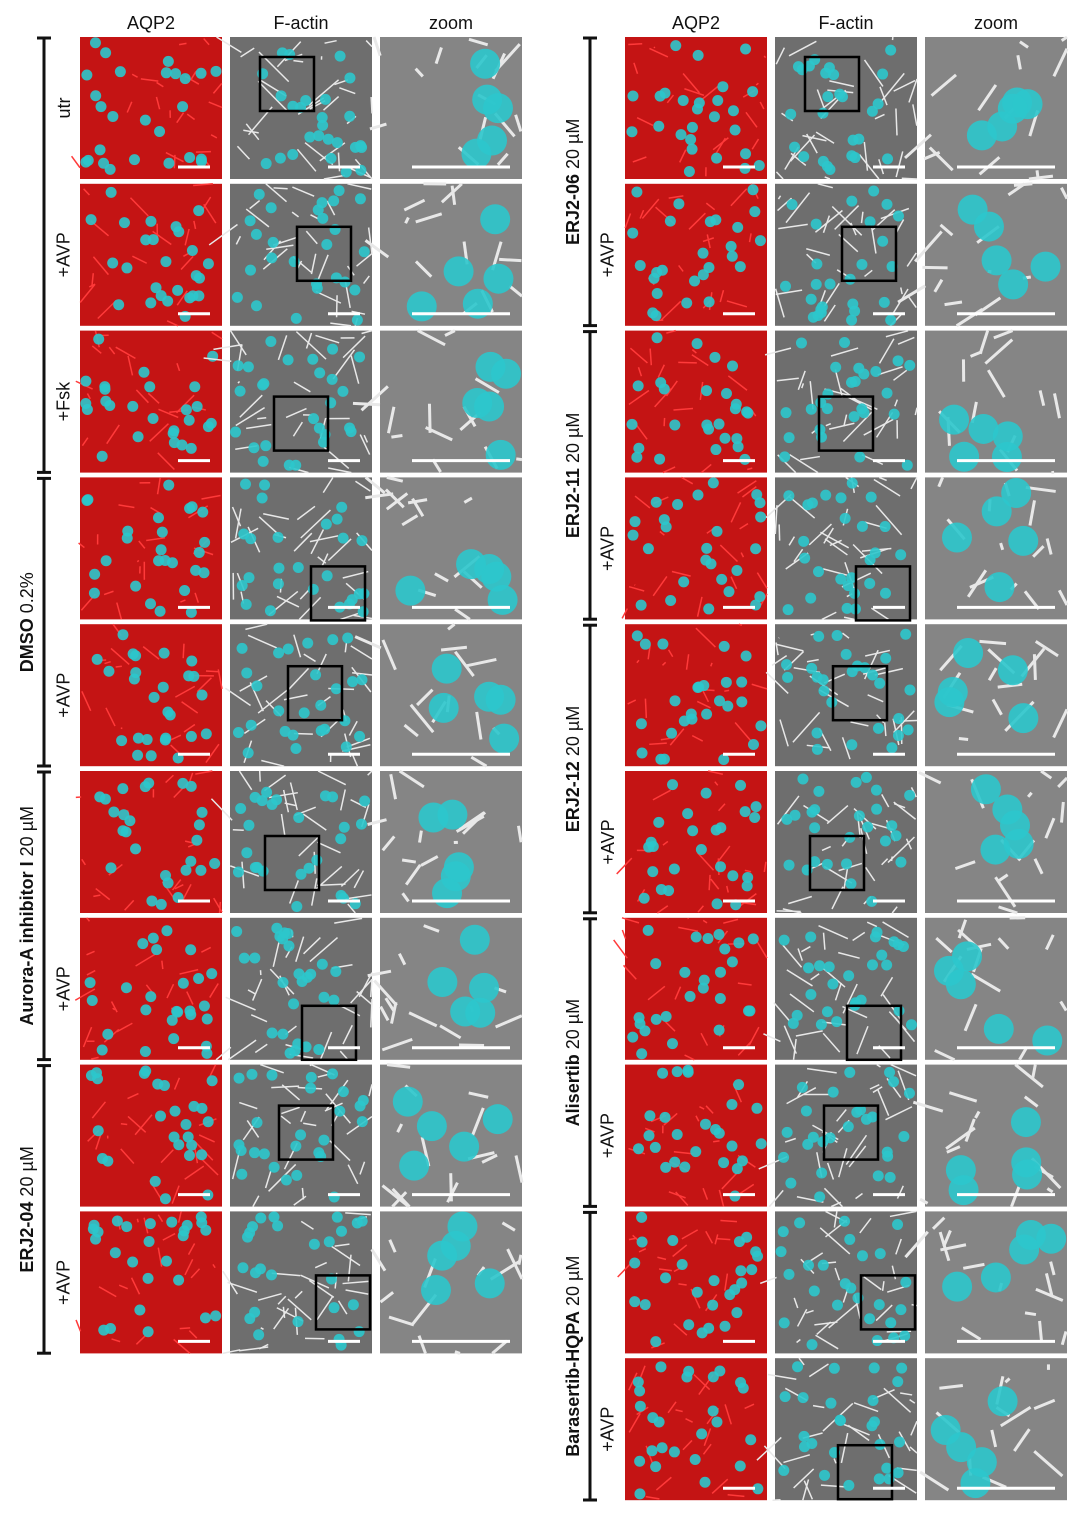 The image size is (1080, 1519). I want to click on row-label: +AVP, so click(64, 1282).